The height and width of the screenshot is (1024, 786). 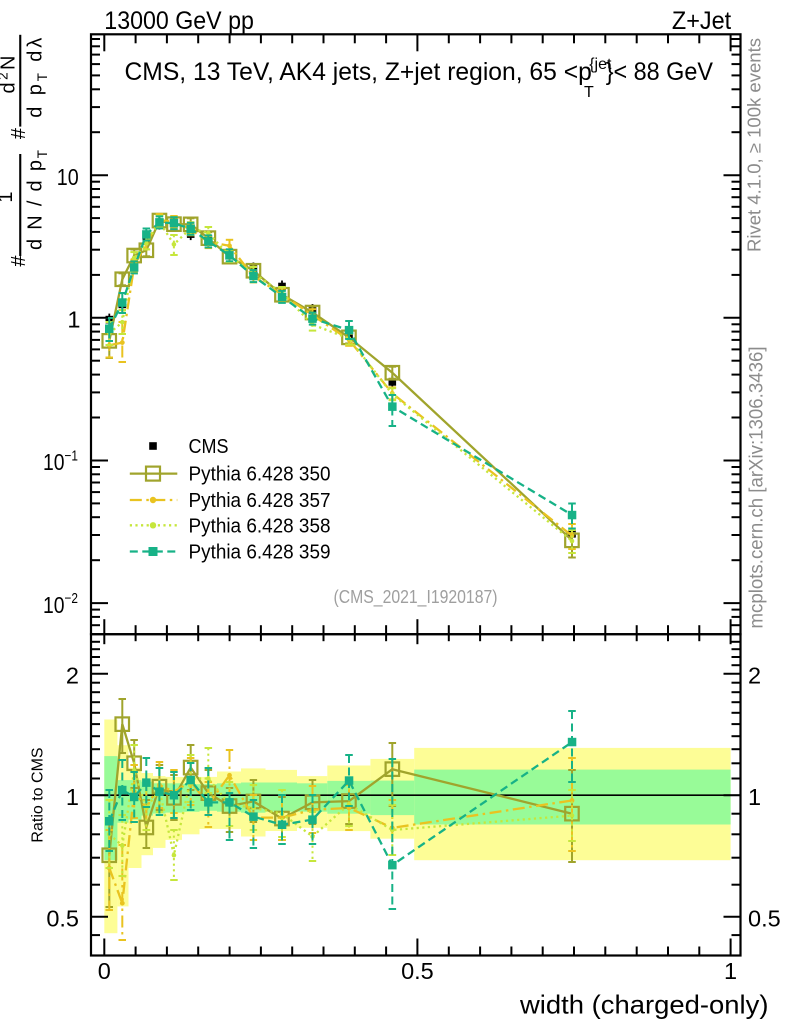 What do you see at coordinates (757, 488) in the screenshot?
I see `svg-text:mcplots.cern.ch [arXiv:1306.34: mcplots.cern.ch [arXiv:1306.3436]` at bounding box center [757, 488].